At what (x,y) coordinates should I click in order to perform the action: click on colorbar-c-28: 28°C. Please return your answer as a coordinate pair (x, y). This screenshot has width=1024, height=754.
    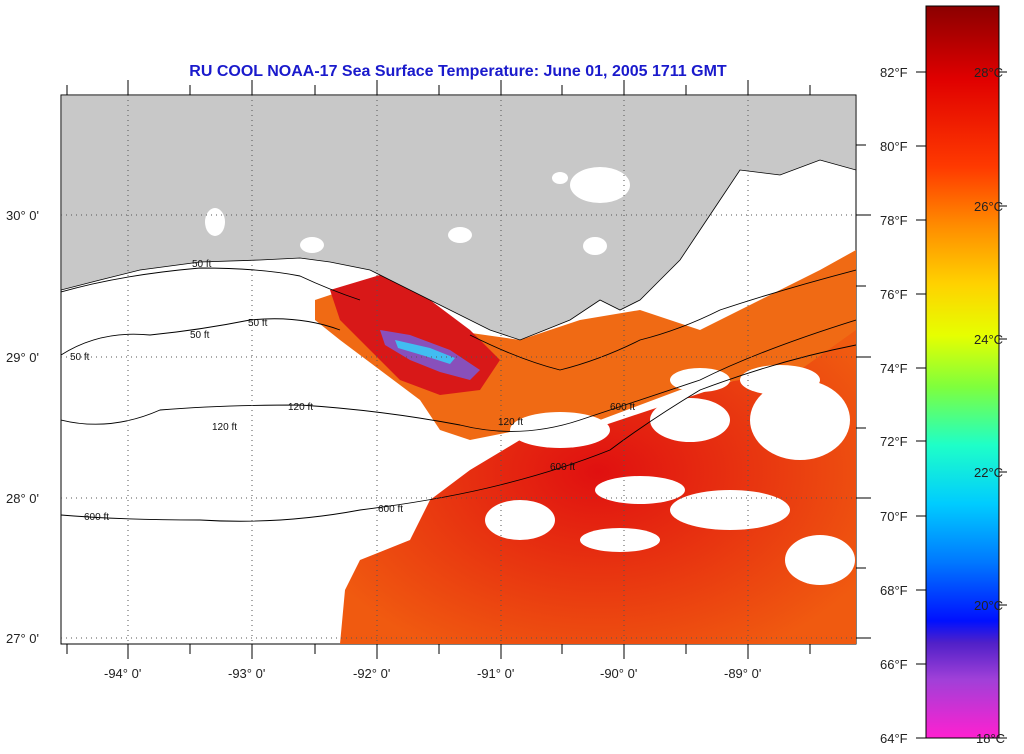
    Looking at the image, I should click on (988, 72).